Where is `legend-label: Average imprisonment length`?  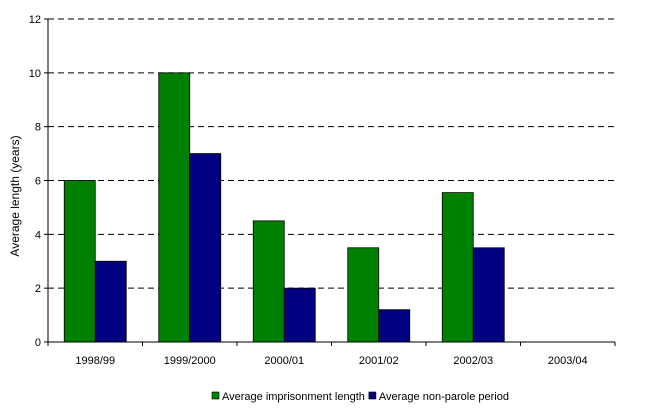
legend-label: Average imprisonment length is located at coordinates (293, 397).